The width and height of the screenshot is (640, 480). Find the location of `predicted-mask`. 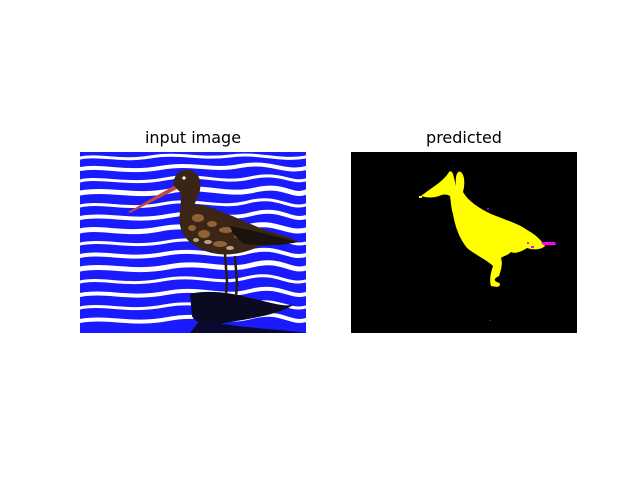

predicted-mask is located at coordinates (464, 242).